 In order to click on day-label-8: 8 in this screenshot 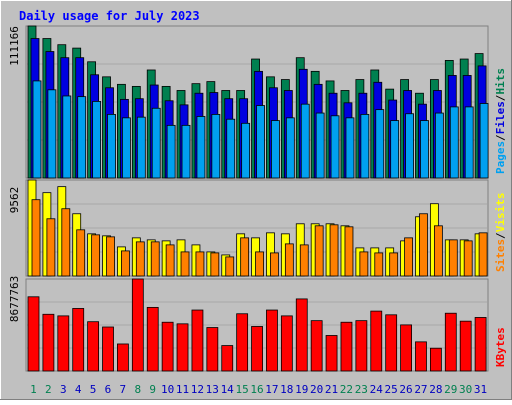, I will do `click(137, 389)`.